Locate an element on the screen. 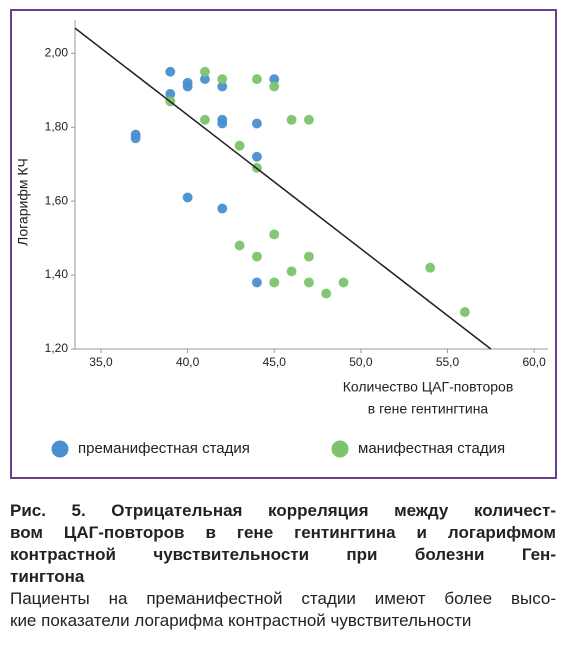  x-tick-label: 35,0 is located at coordinates (101, 362).